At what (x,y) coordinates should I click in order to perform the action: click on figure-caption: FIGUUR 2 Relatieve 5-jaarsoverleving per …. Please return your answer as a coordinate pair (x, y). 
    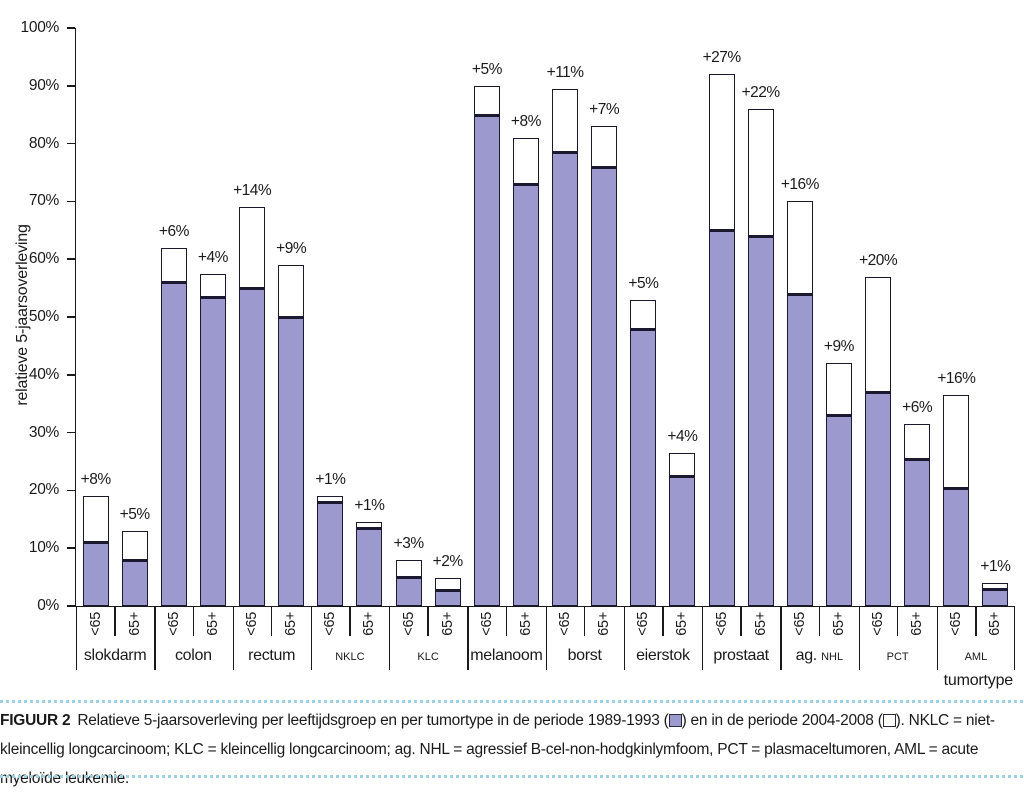
    Looking at the image, I should click on (510, 749).